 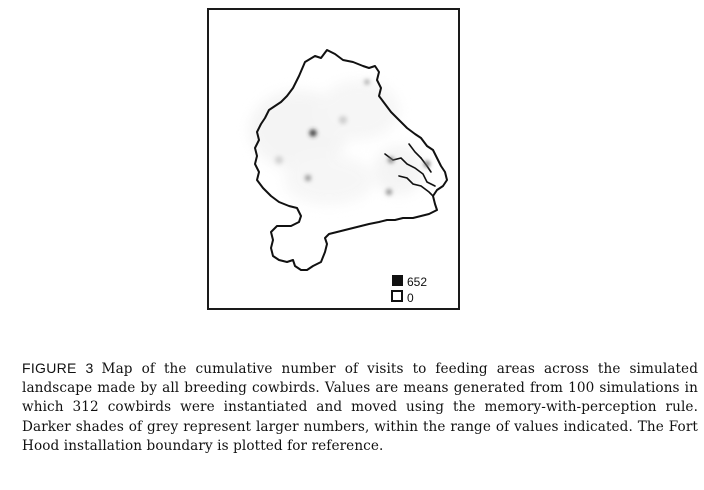 I want to click on legend-label-min: 0, so click(x=410, y=298).